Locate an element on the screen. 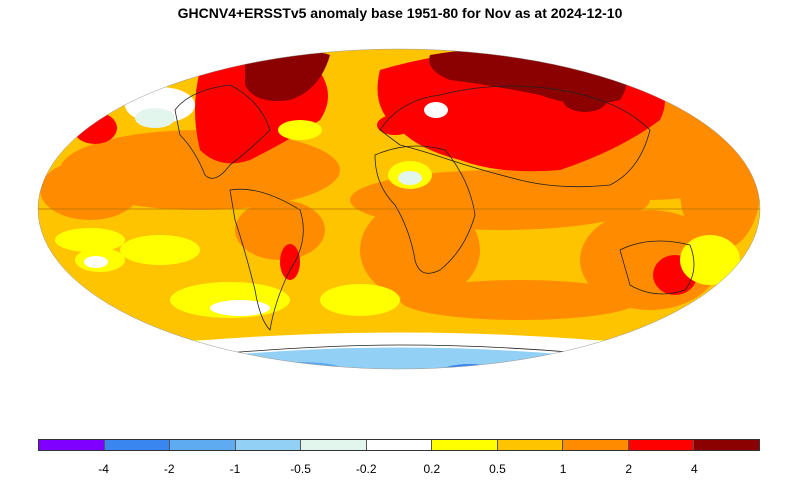 The image size is (800, 480). legend-tick-label: -4 is located at coordinates (103, 469).